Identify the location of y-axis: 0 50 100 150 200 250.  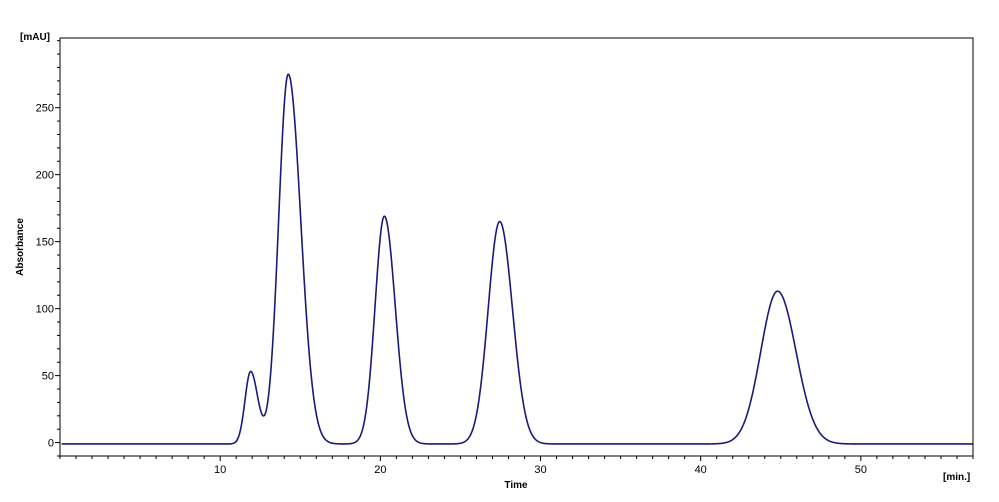
(48, 248).